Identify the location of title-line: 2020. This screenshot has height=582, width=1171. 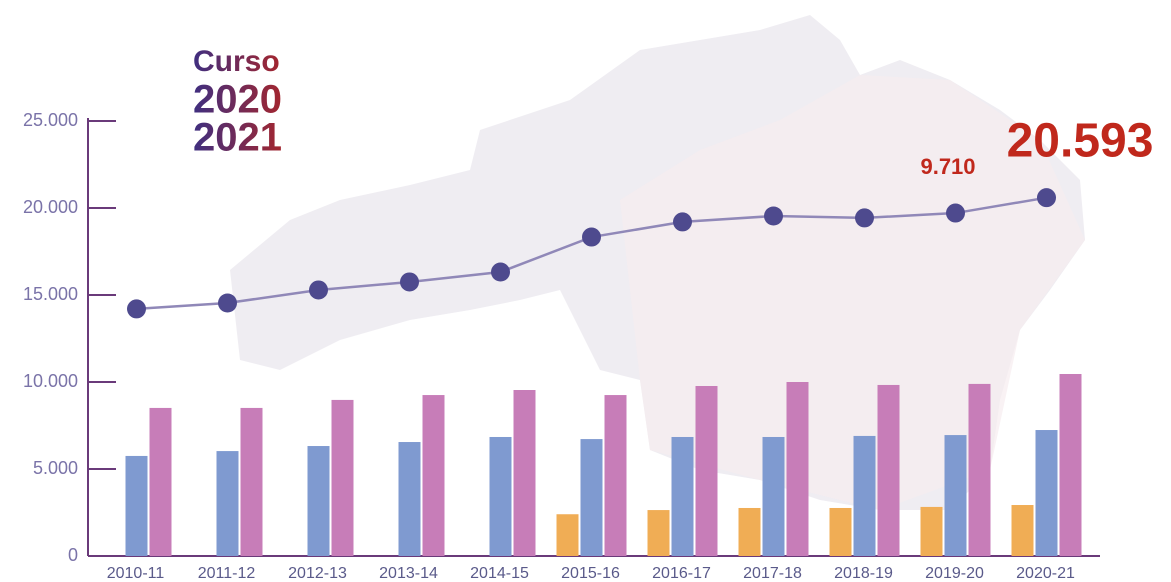
(237, 100).